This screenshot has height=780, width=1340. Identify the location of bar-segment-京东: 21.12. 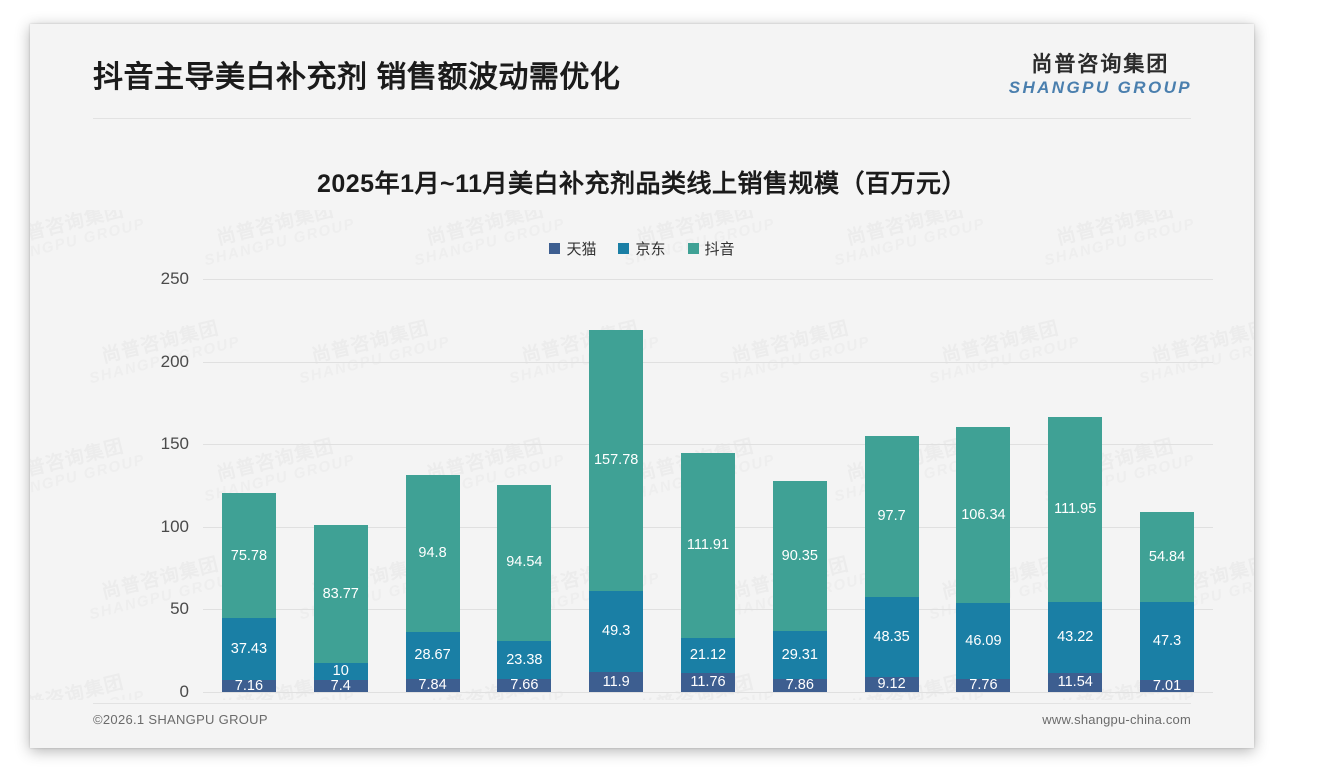
(707, 655).